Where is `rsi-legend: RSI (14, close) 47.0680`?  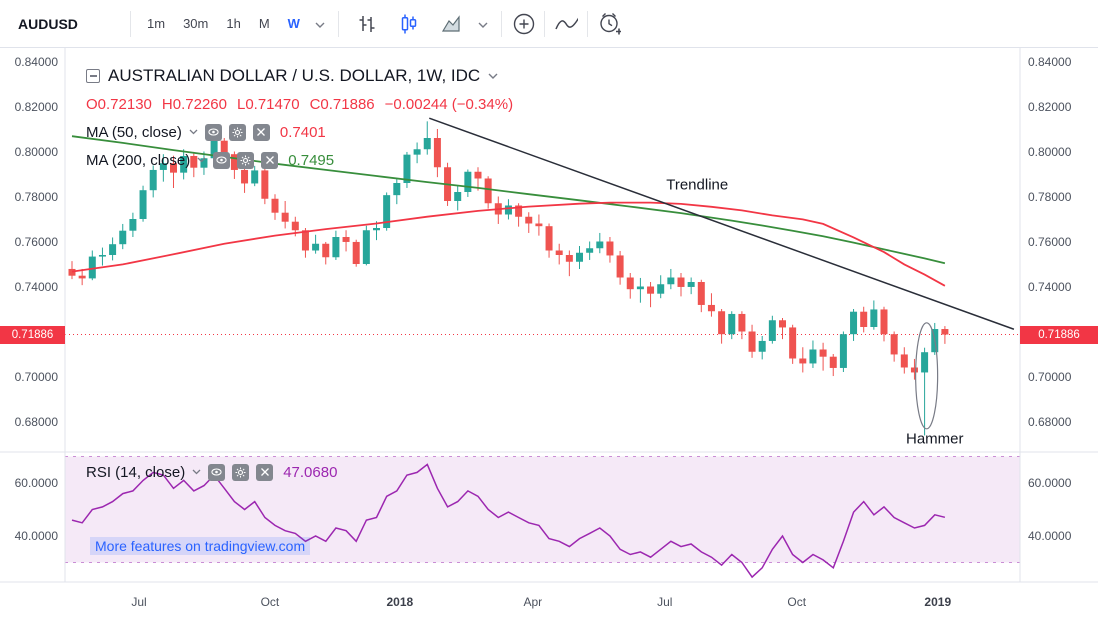
rsi-legend: RSI (14, close) 47.0680 is located at coordinates (211, 472).